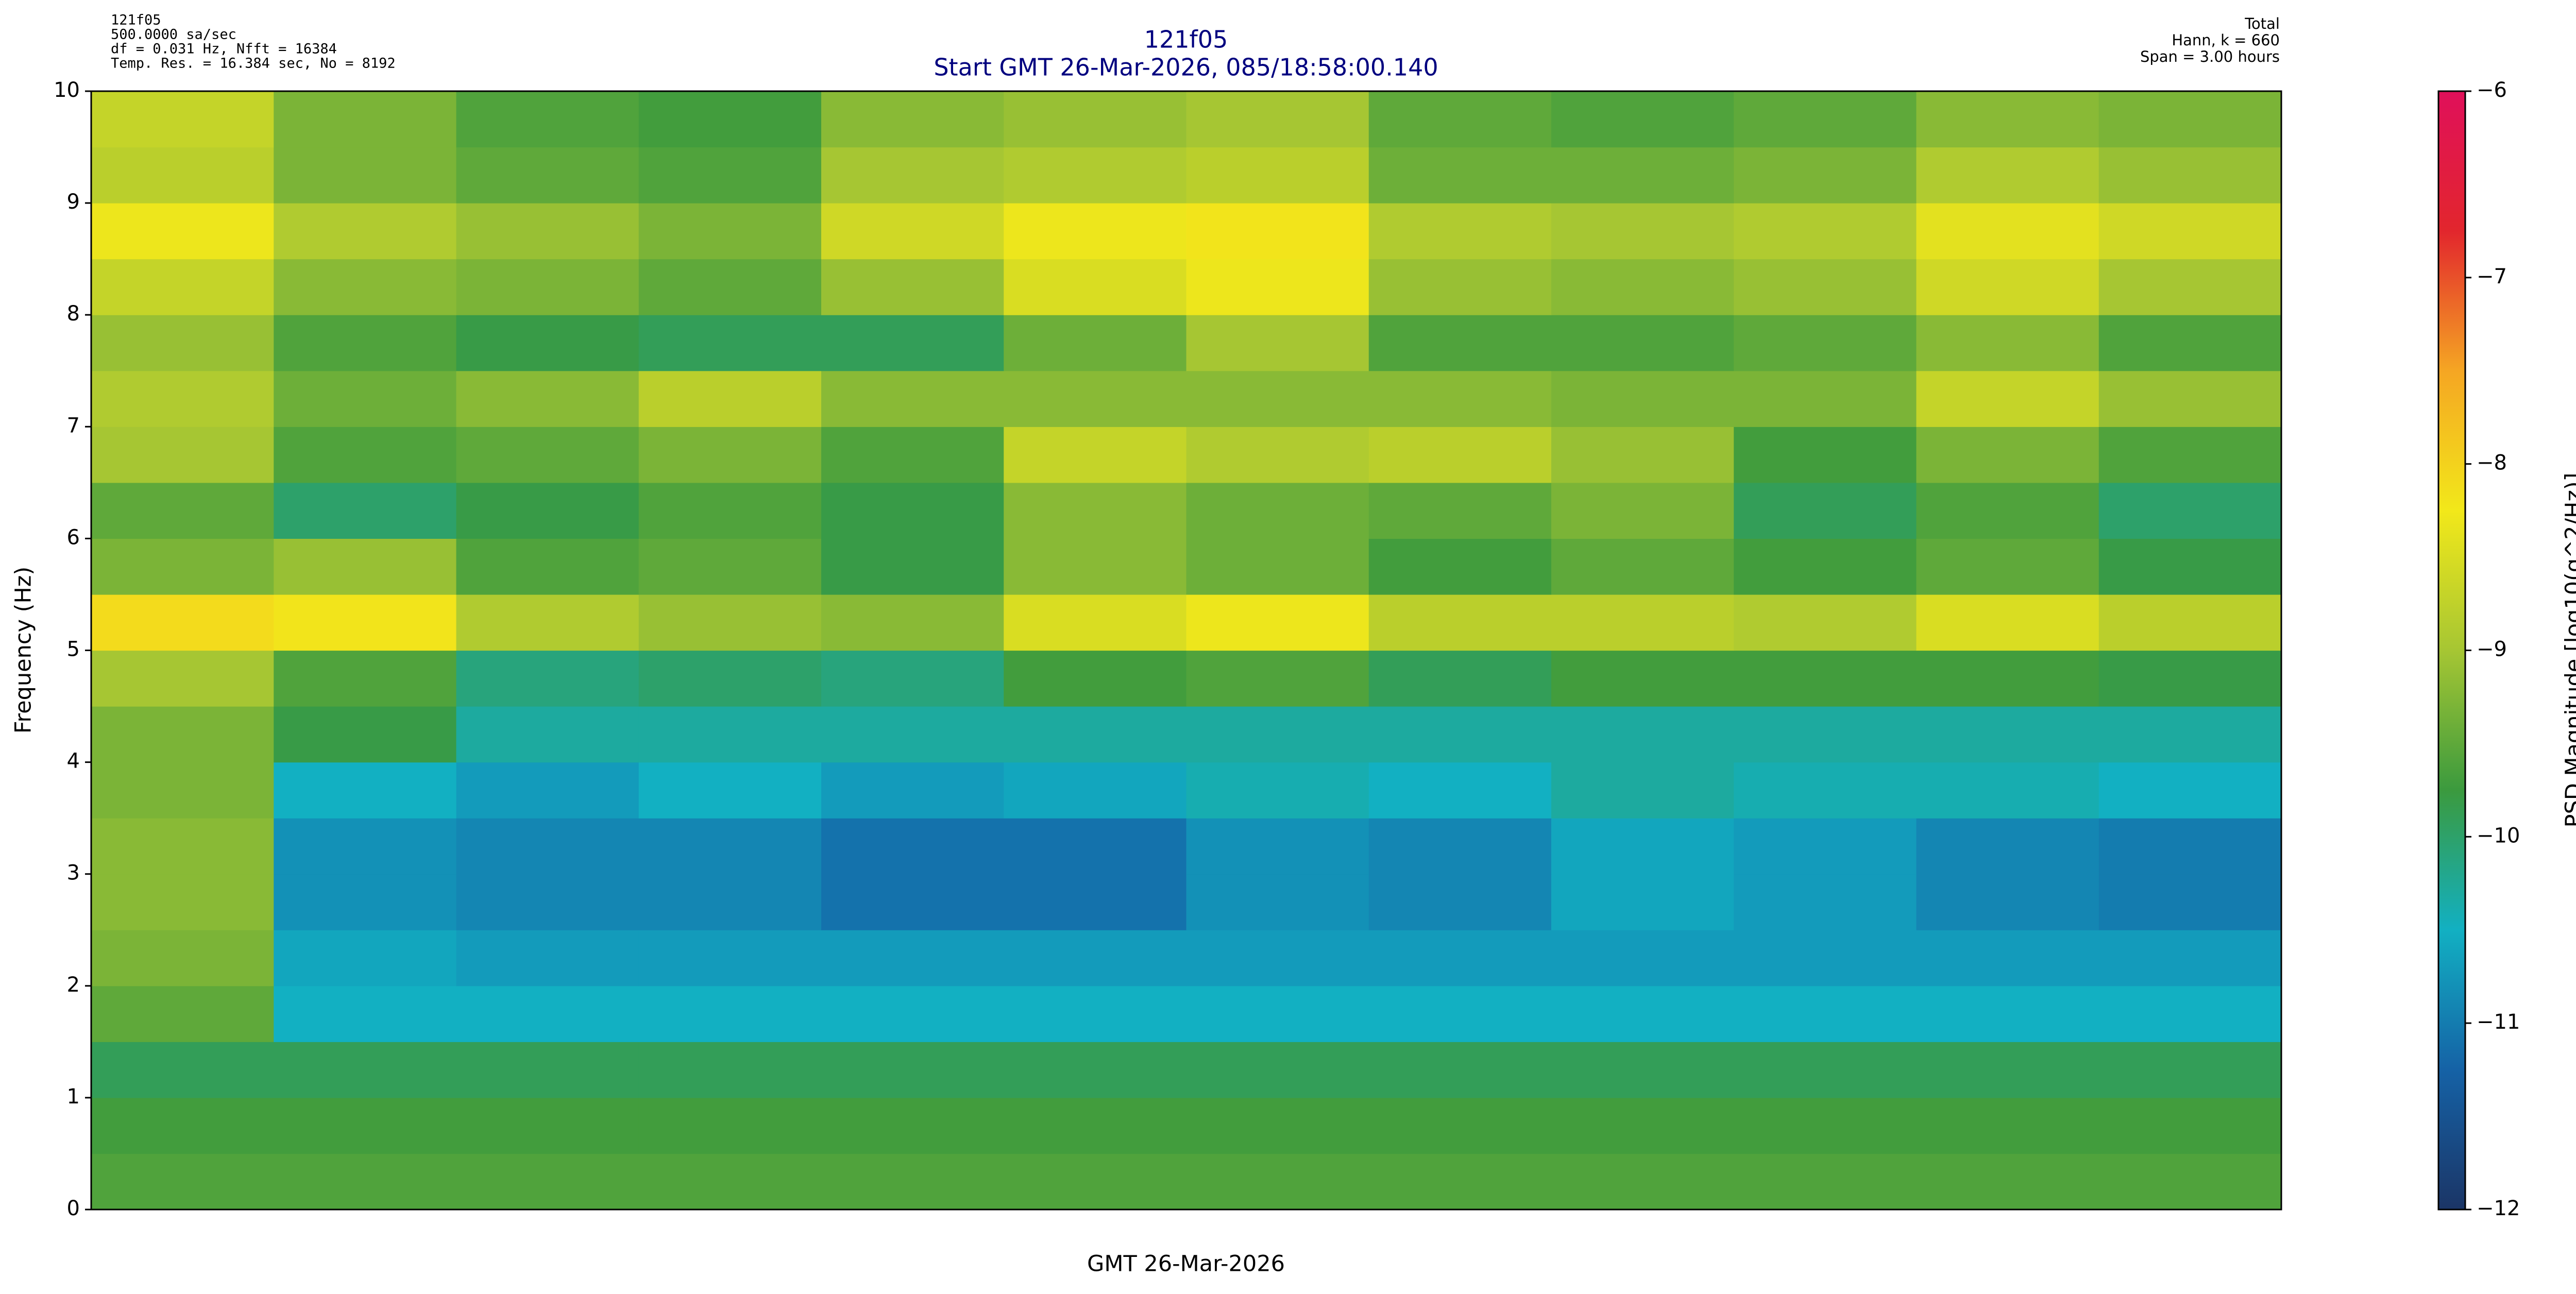 The width and height of the screenshot is (2576, 1294). What do you see at coordinates (73, 425) in the screenshot?
I see `y-tick-label: 7` at bounding box center [73, 425].